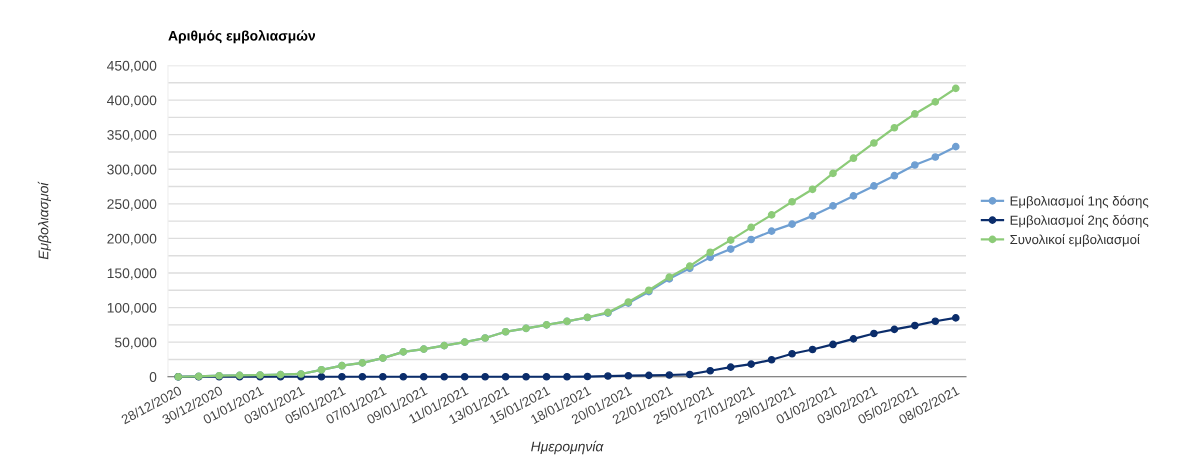 Image resolution: width=1200 pixels, height=468 pixels. I want to click on y-tick-label: 0, so click(153, 377).